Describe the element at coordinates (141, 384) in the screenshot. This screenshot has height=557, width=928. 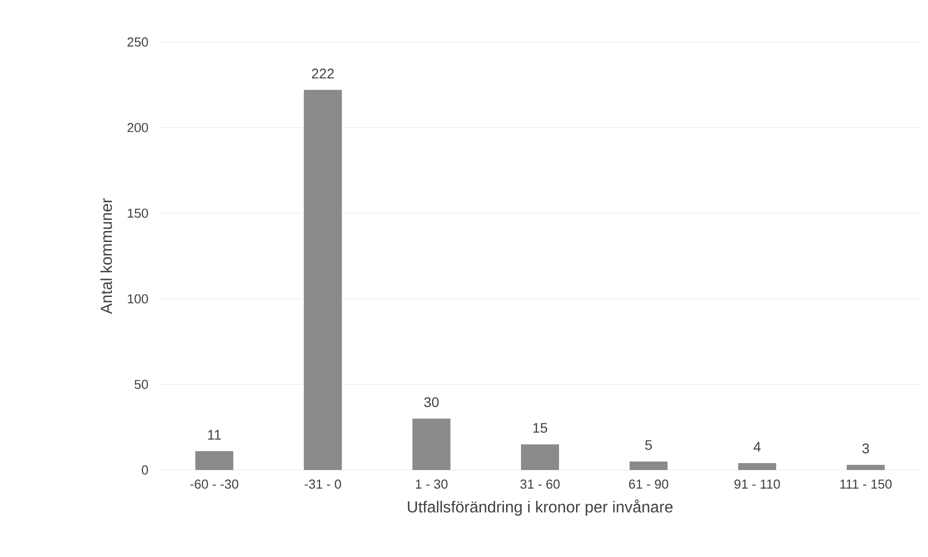
I see `y-tick-label: 50` at that location.